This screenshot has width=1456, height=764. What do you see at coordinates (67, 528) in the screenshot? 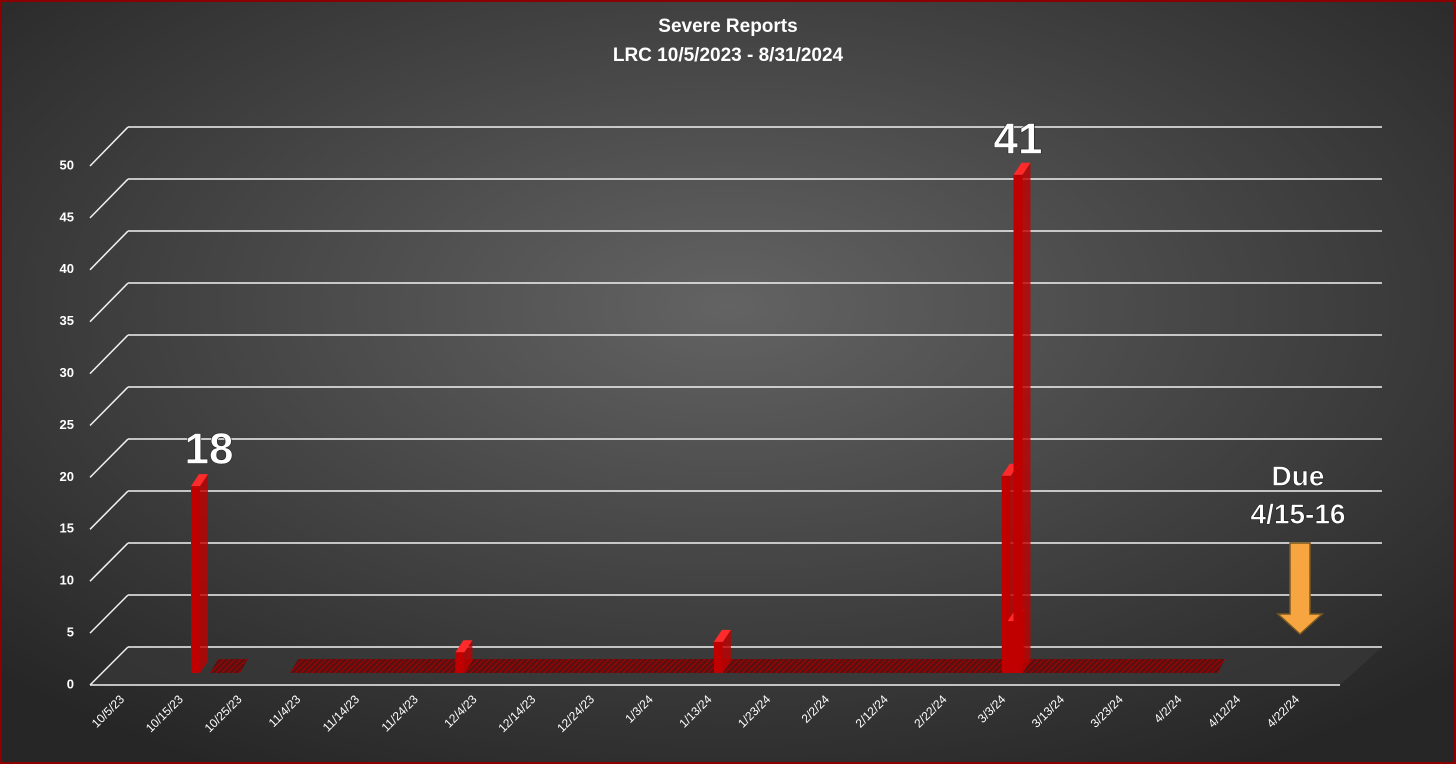
I see `y-tick-label: 15` at bounding box center [67, 528].